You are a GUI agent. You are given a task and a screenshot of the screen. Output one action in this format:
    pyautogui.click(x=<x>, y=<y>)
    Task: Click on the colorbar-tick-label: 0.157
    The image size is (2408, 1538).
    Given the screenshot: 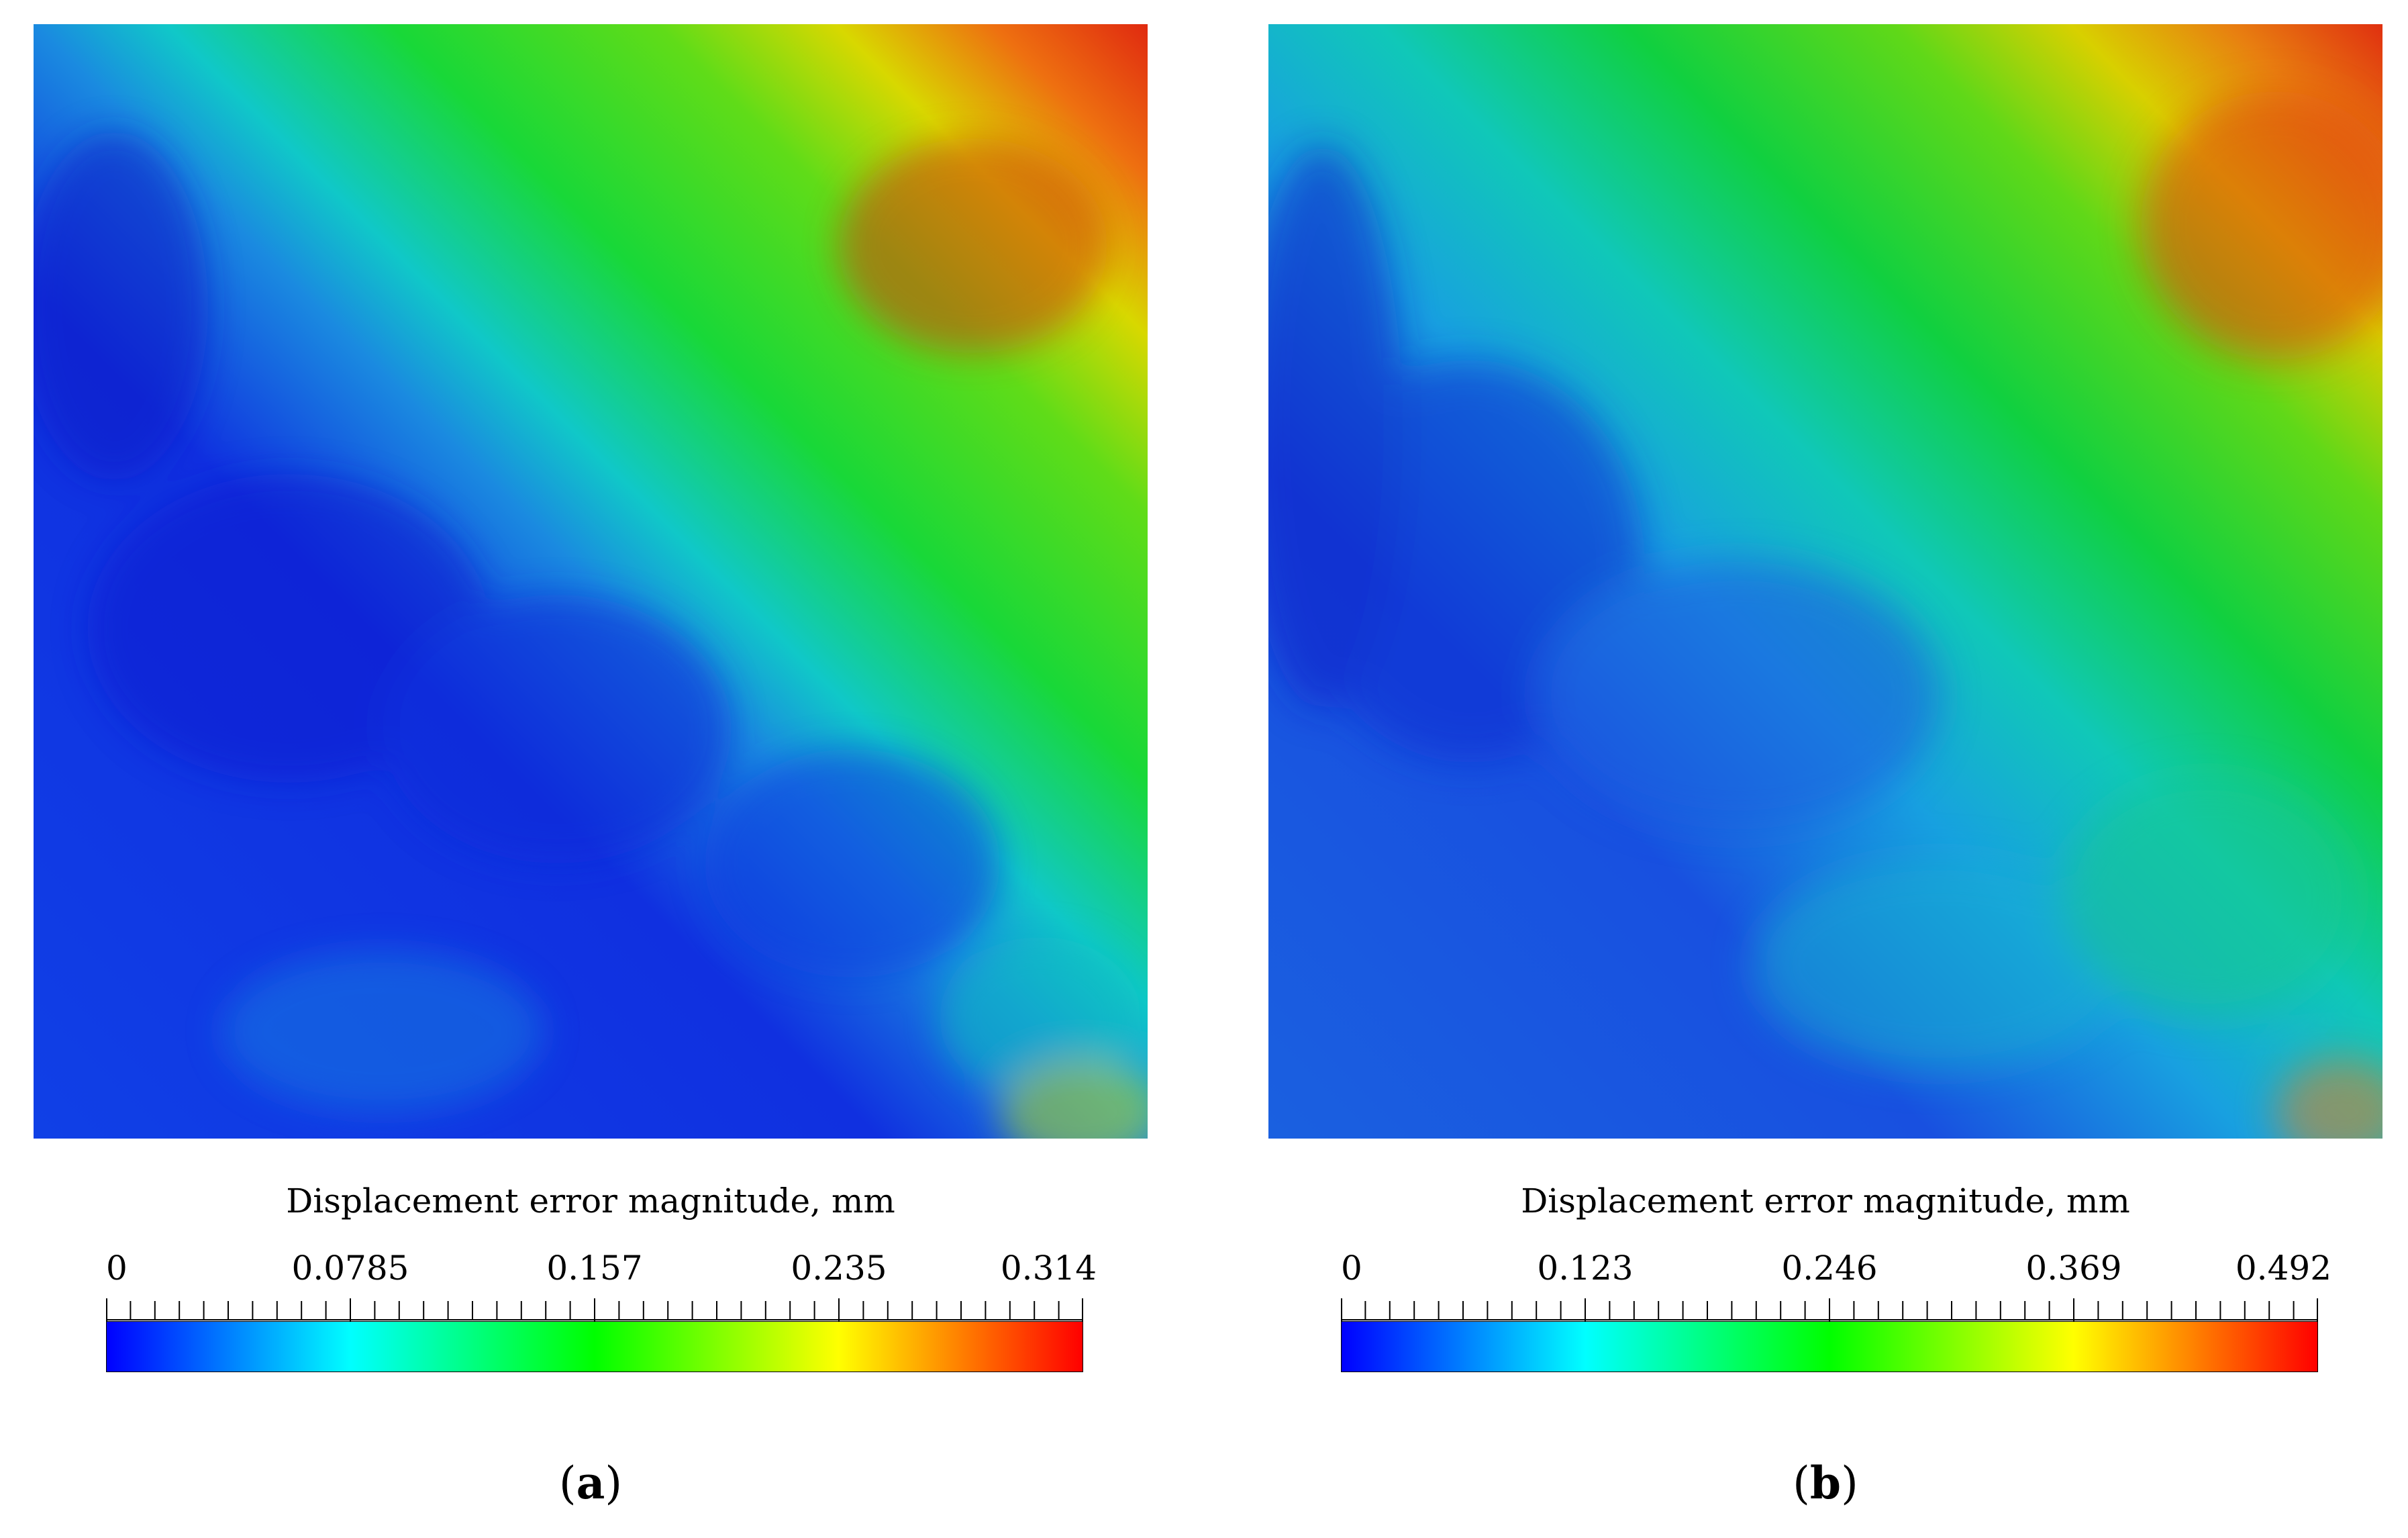 What is the action you would take?
    pyautogui.click(x=594, y=1268)
    